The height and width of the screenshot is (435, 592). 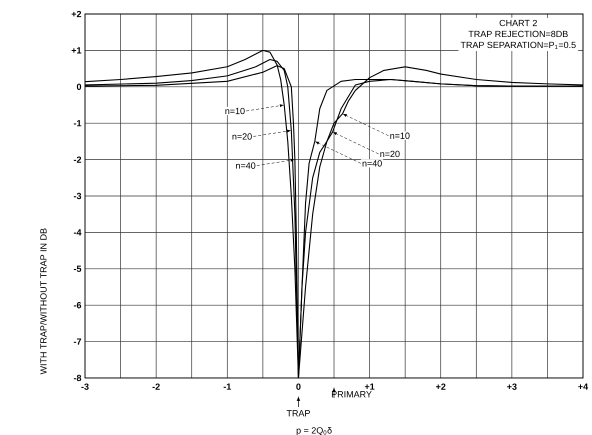 What do you see at coordinates (228, 386) in the screenshot?
I see `x-tick-label: -1` at bounding box center [228, 386].